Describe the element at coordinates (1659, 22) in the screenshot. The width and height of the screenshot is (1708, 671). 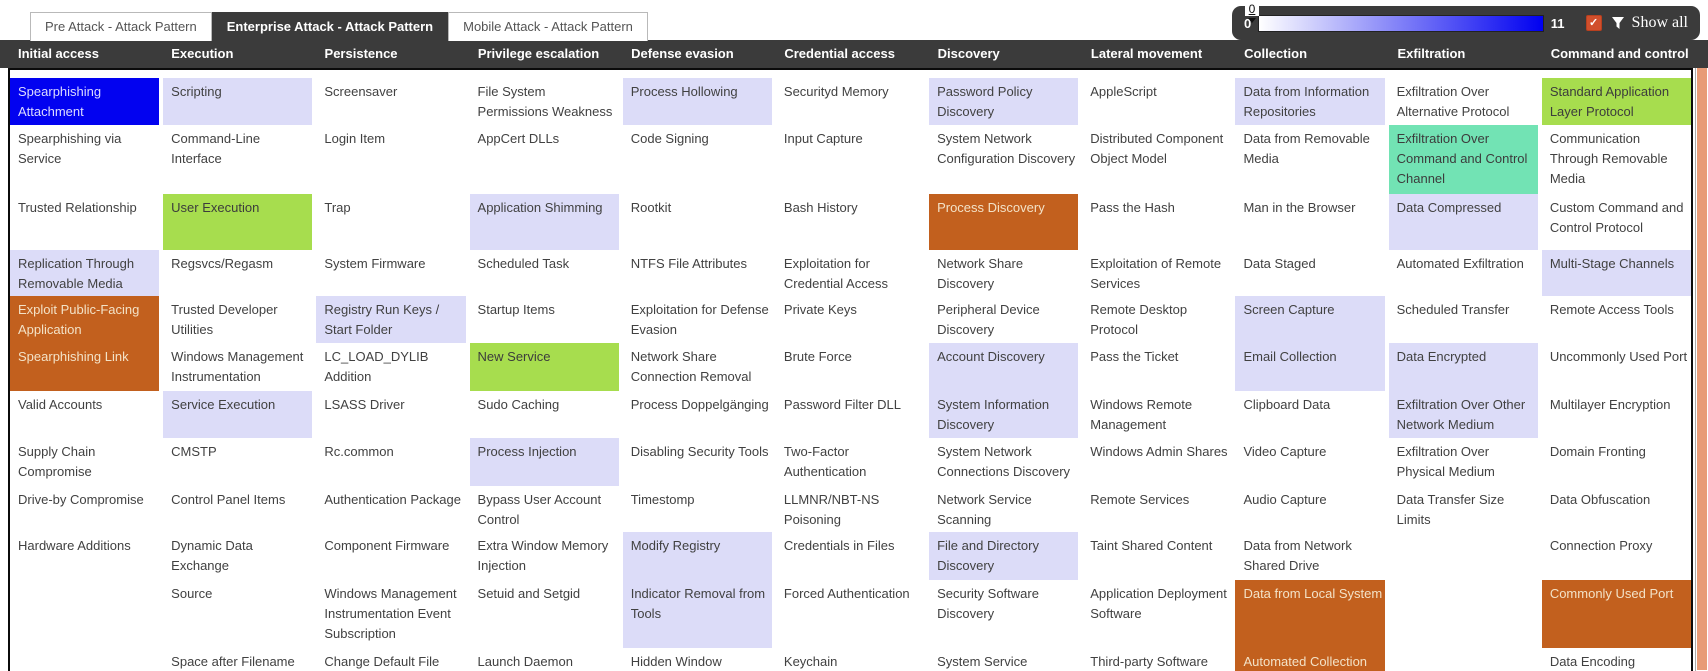
I see `show-all-label: Show all` at that location.